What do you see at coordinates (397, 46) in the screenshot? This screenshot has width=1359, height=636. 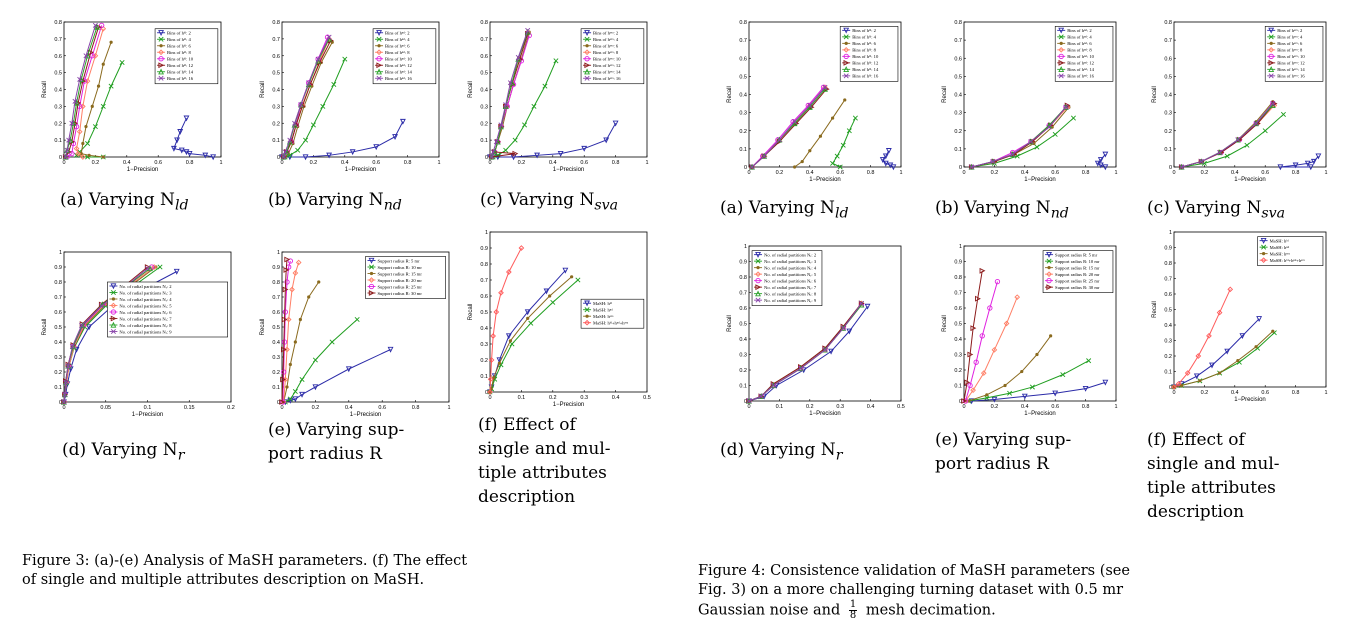 I see `legend-label: Bins of hⁿᵈ: 6` at bounding box center [397, 46].